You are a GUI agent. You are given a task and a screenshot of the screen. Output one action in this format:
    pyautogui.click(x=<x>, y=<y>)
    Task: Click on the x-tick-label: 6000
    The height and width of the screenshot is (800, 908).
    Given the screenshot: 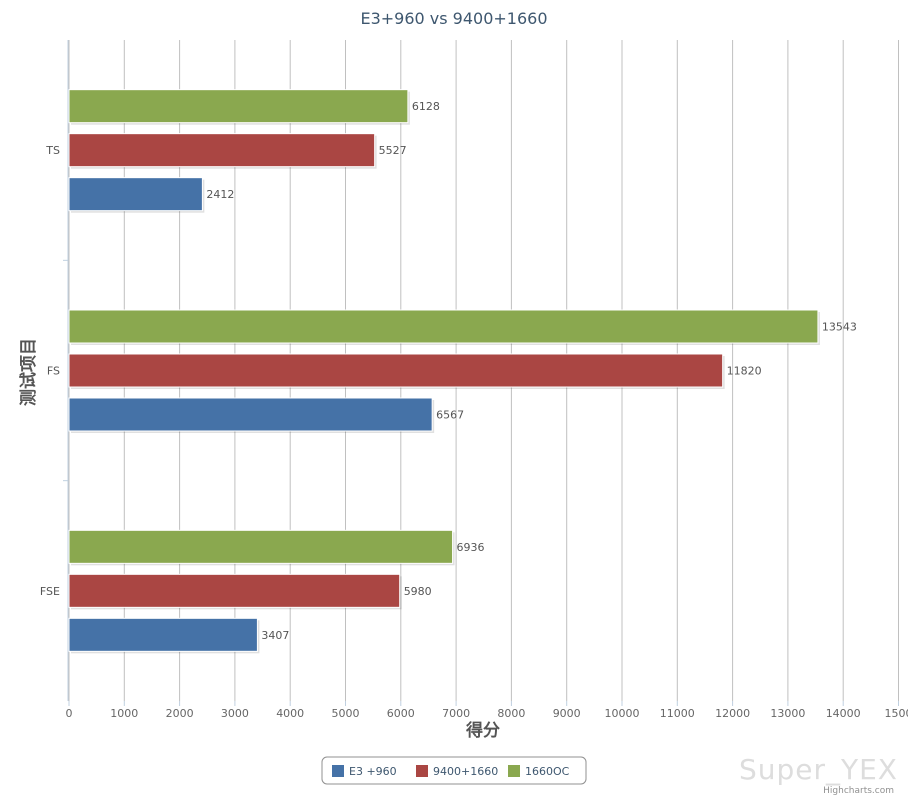 What is the action you would take?
    pyautogui.click(x=401, y=713)
    